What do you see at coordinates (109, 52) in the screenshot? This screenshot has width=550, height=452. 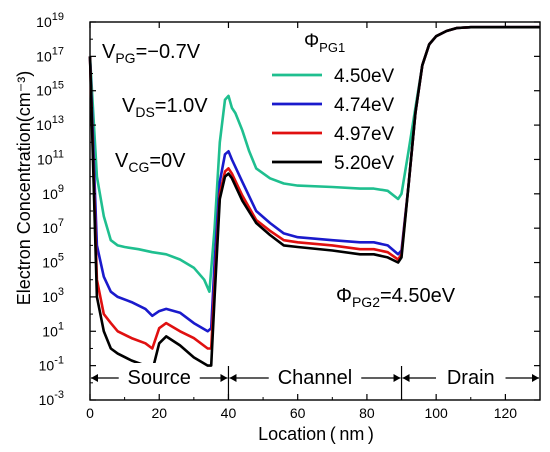 I see `annotation-vpg-main: V` at bounding box center [109, 52].